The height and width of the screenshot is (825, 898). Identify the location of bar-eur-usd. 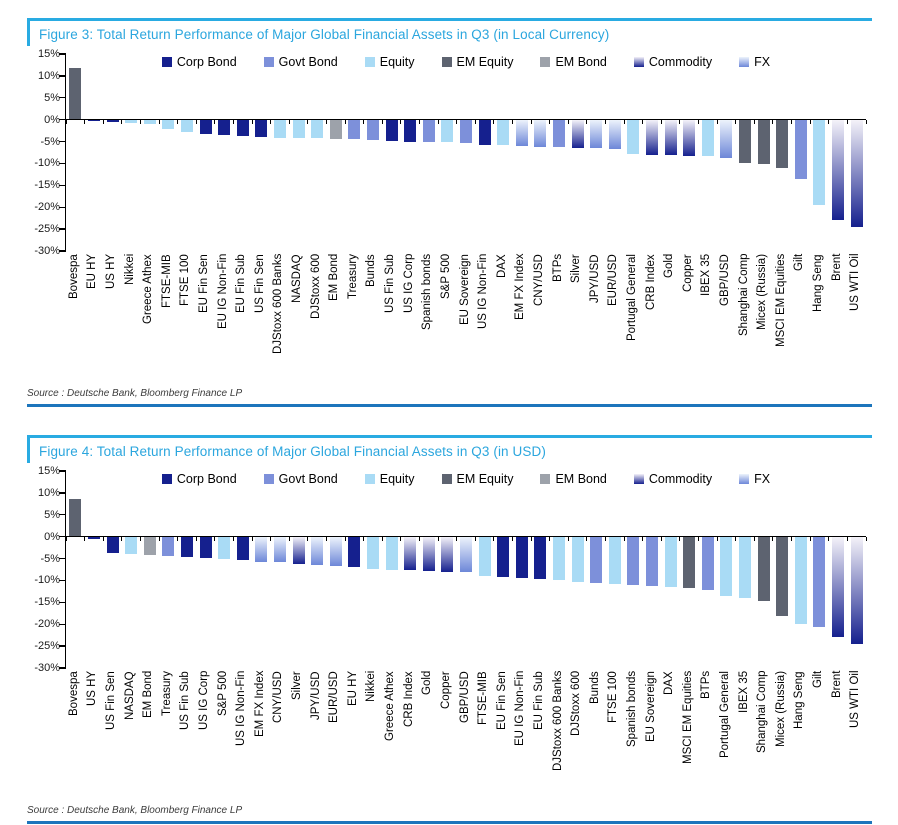
(335, 551).